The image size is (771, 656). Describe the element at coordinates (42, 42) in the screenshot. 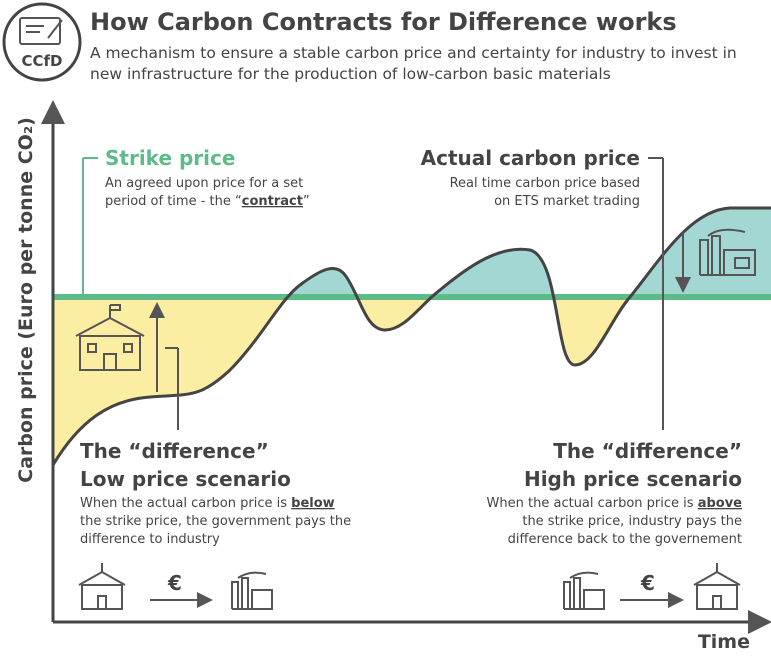

I see `logo: CCfD` at that location.